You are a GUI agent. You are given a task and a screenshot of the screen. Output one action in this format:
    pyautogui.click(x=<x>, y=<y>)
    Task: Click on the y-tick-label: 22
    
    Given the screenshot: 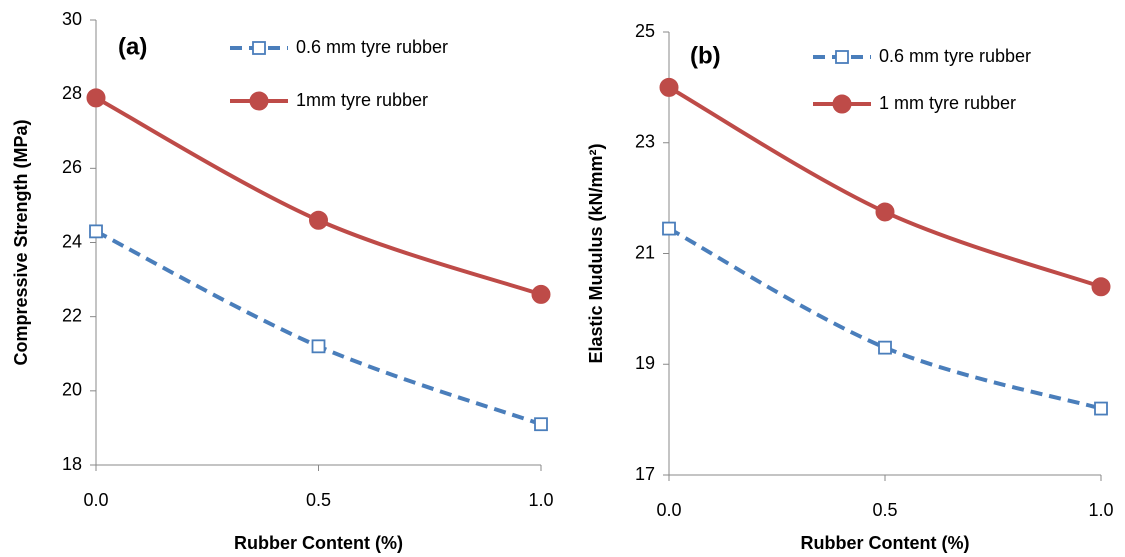 What is the action you would take?
    pyautogui.click(x=72, y=315)
    